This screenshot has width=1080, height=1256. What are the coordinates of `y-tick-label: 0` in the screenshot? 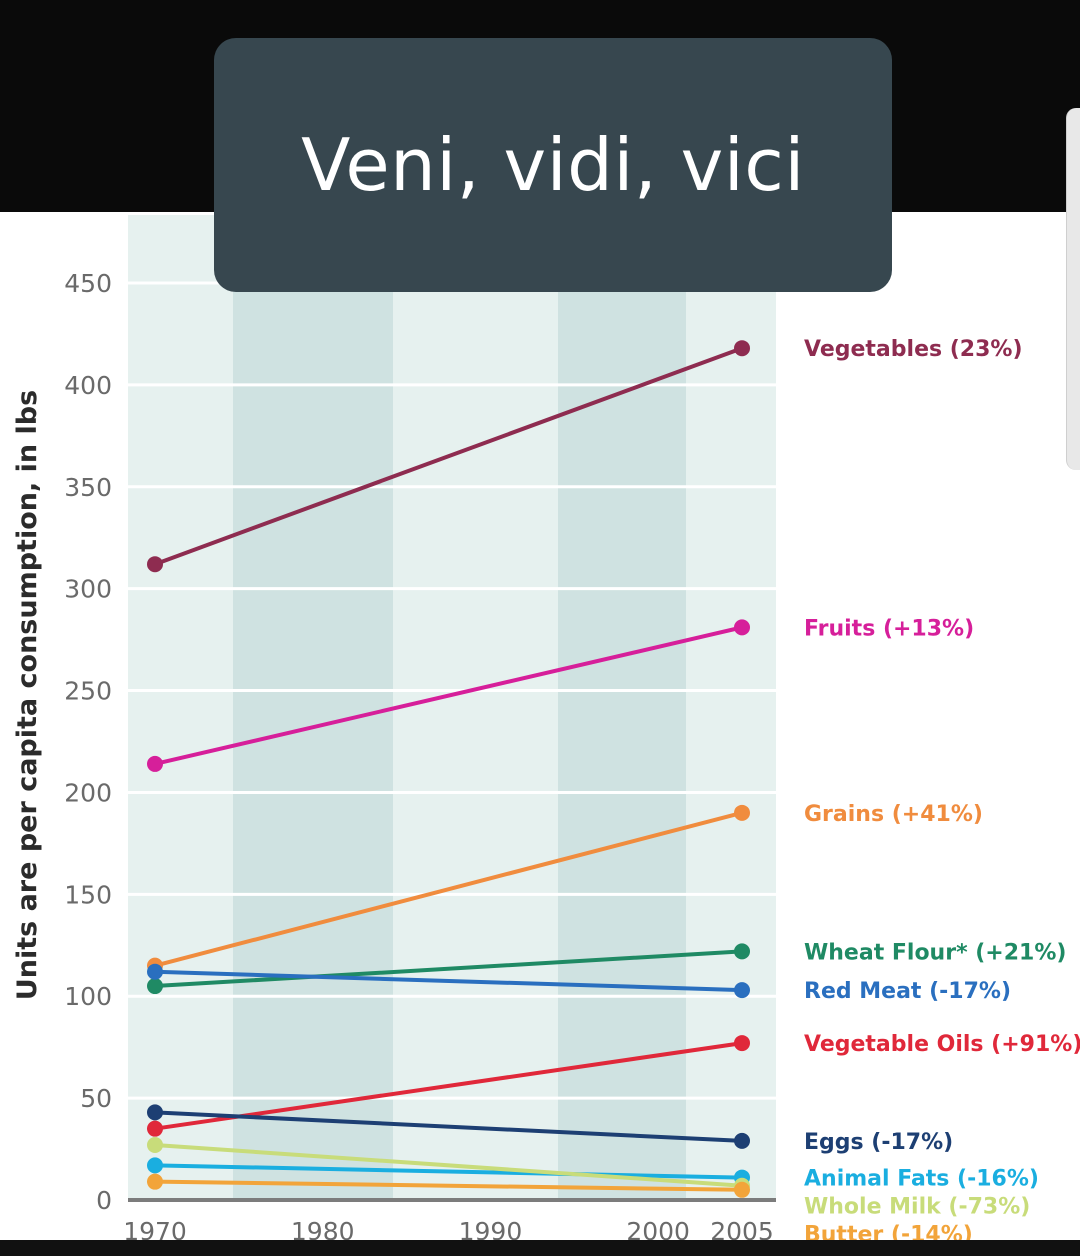 It's located at (104, 1200).